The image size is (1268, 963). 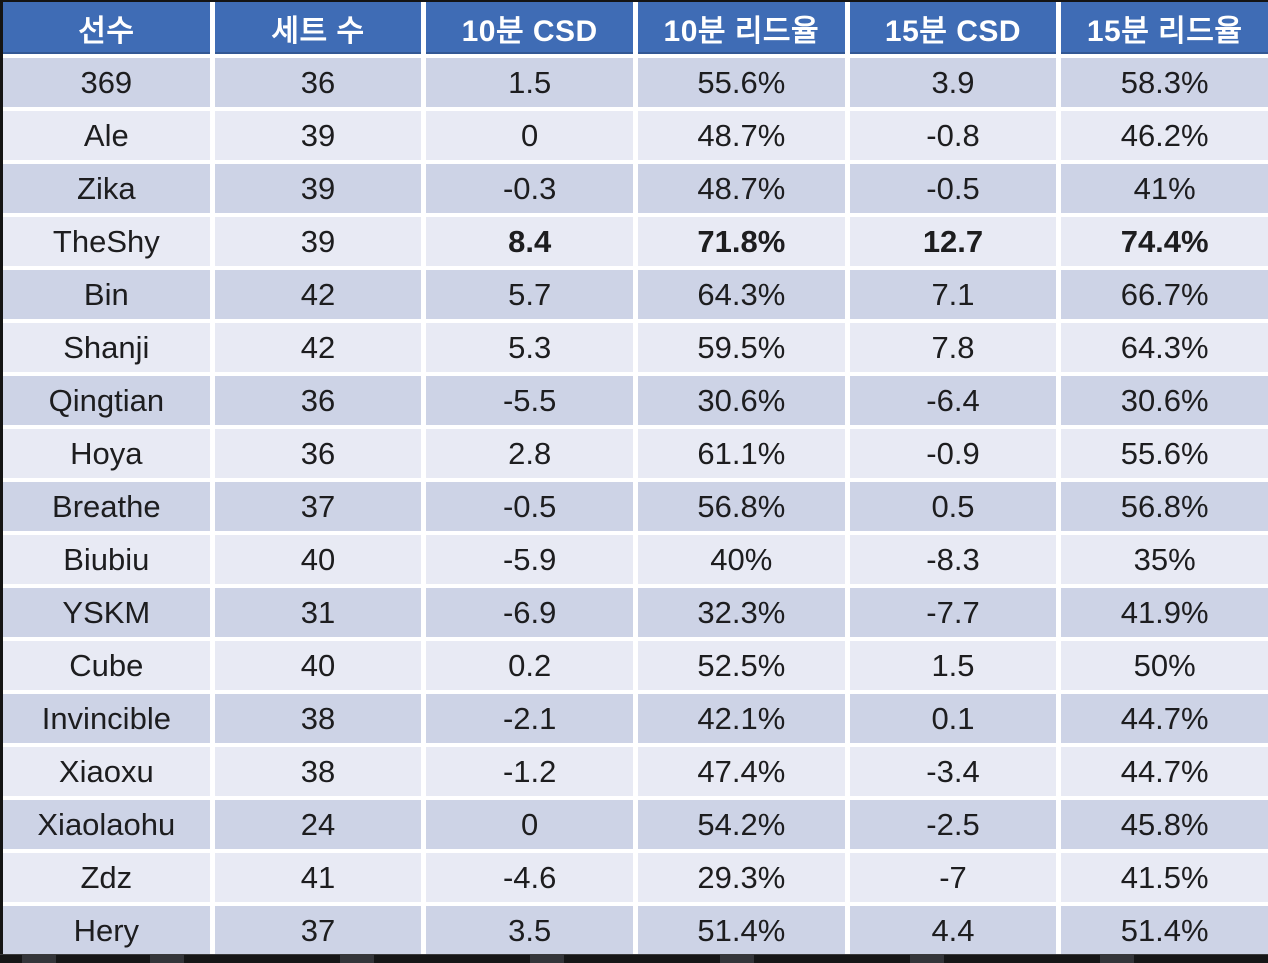 What do you see at coordinates (1164, 665) in the screenshot?
I see `lead15-cell: 50%` at bounding box center [1164, 665].